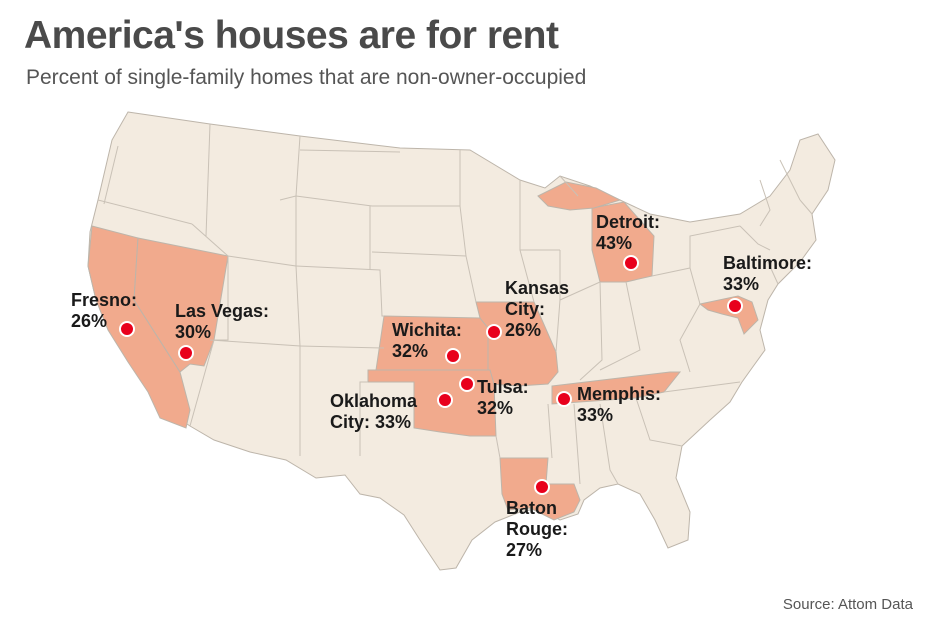 This screenshot has height=637, width=925. Describe the element at coordinates (494, 332) in the screenshot. I see `marker-kansas-city` at that location.